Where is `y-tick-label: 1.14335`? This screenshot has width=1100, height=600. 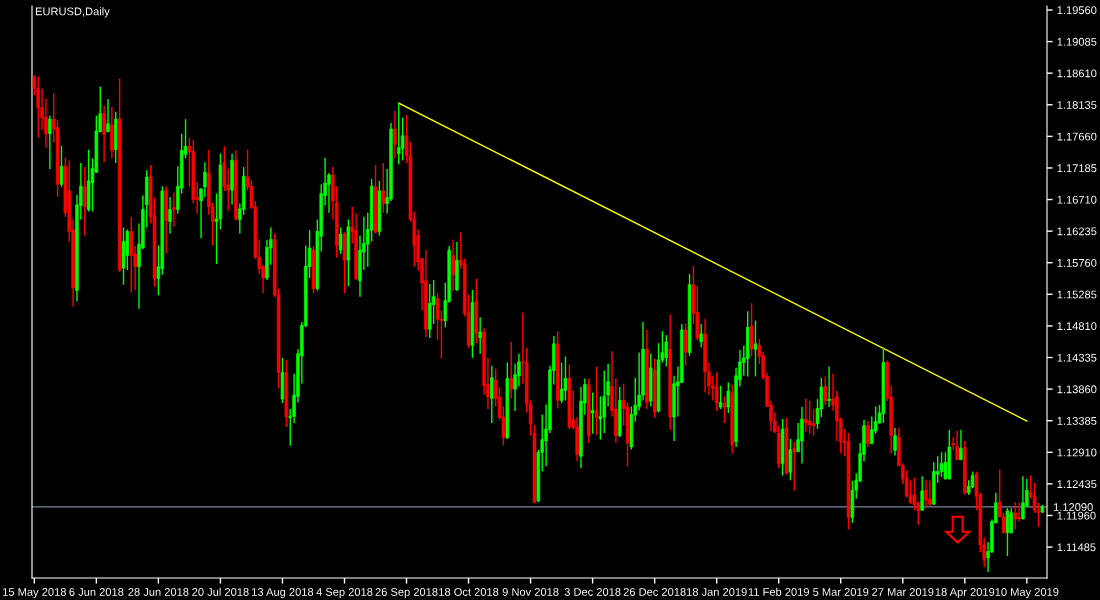
y-tick-label: 1.14335 is located at coordinates (1077, 357).